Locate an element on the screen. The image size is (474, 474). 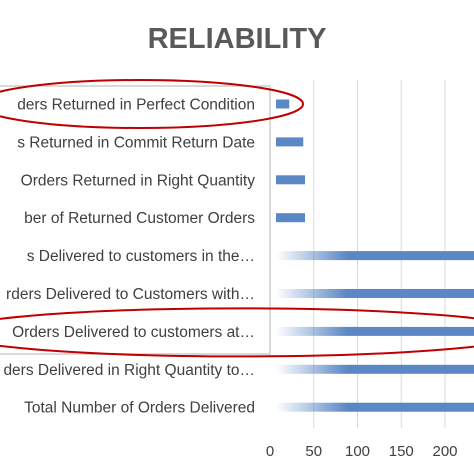
tick-label-200: 200 is located at coordinates (444, 451).